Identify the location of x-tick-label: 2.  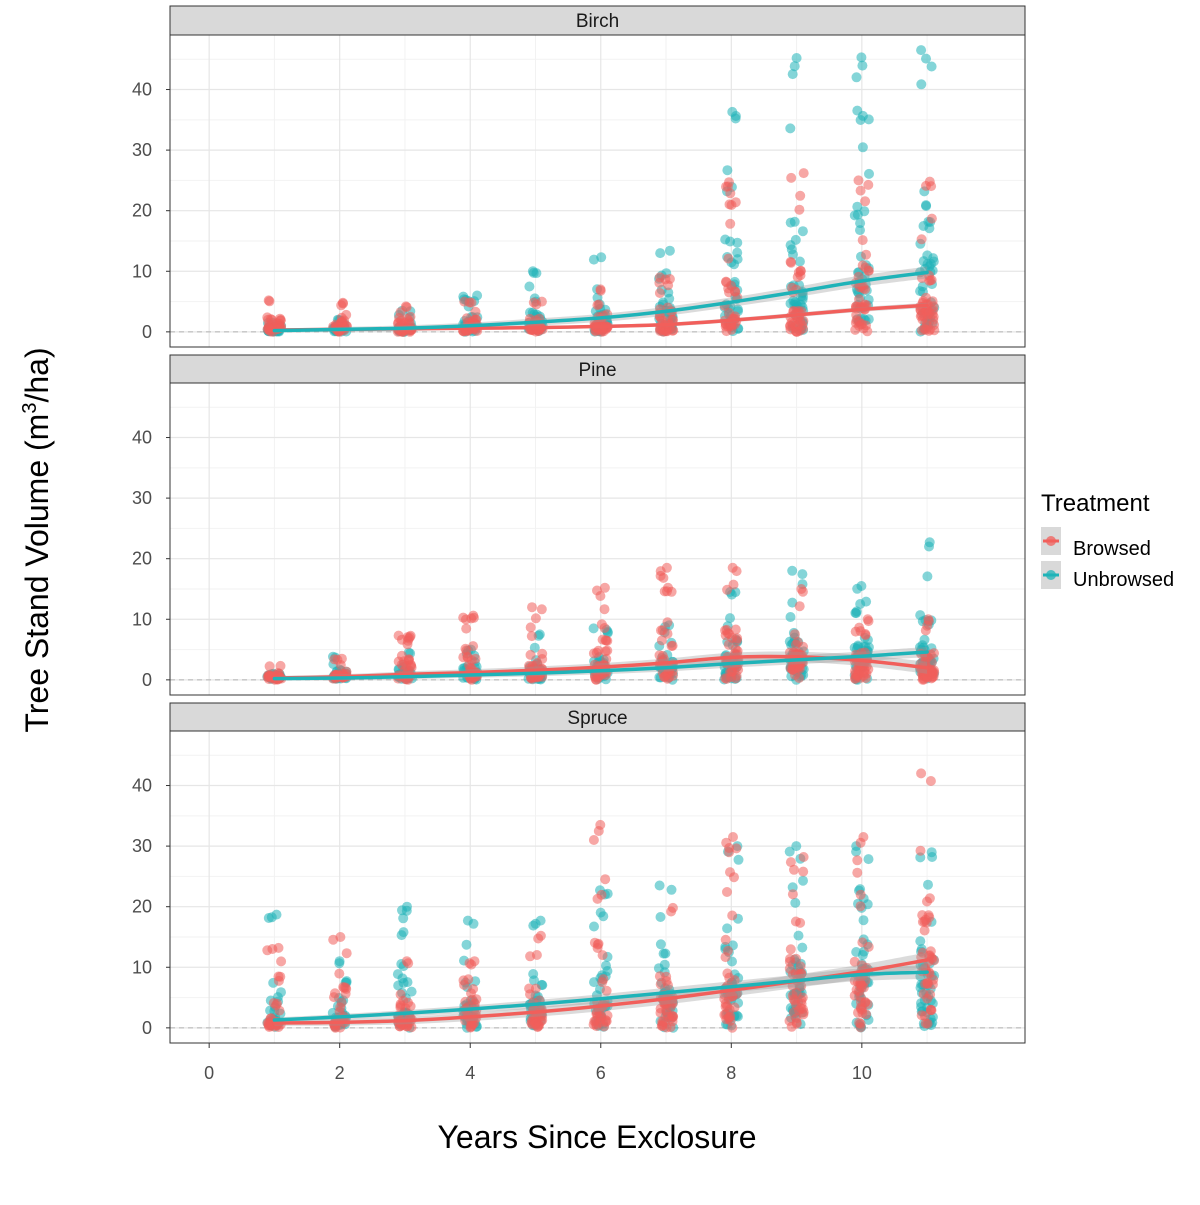
(340, 1073).